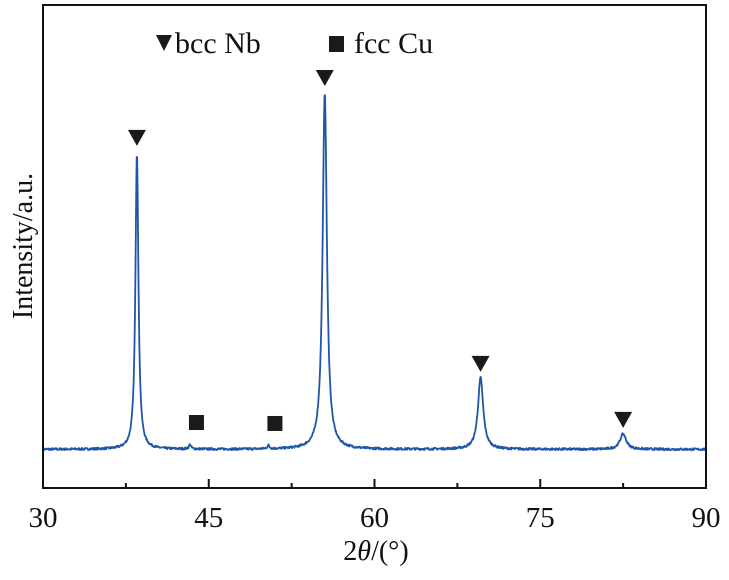  I want to click on x-tick-labels: 30 45 60 75 90, so click(375, 518).